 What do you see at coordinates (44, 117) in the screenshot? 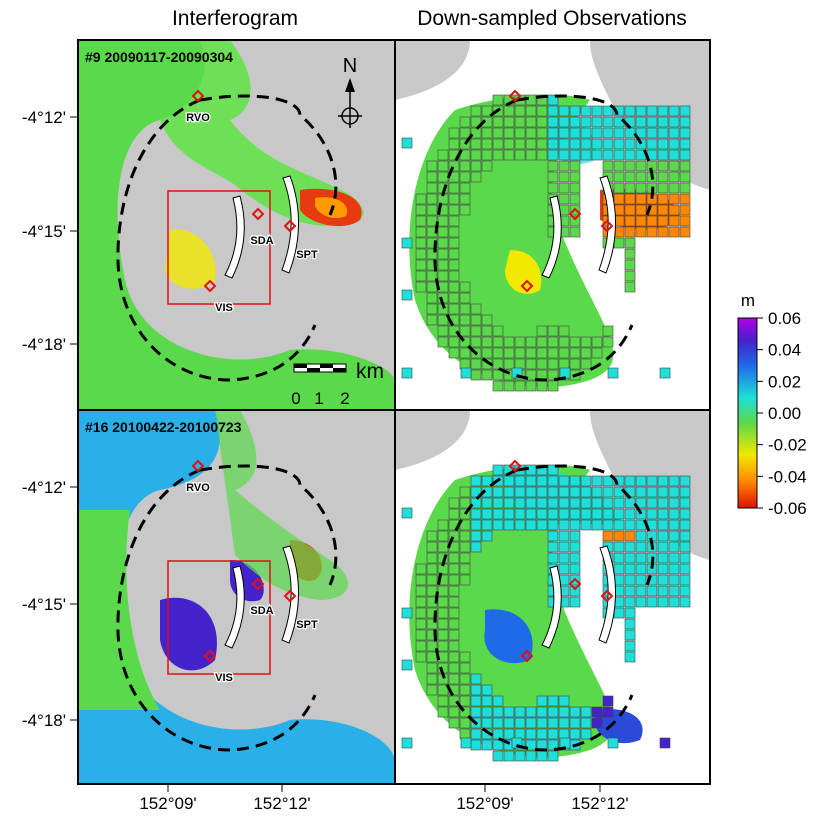
I see `y-tick-label: -4°12'` at bounding box center [44, 117].